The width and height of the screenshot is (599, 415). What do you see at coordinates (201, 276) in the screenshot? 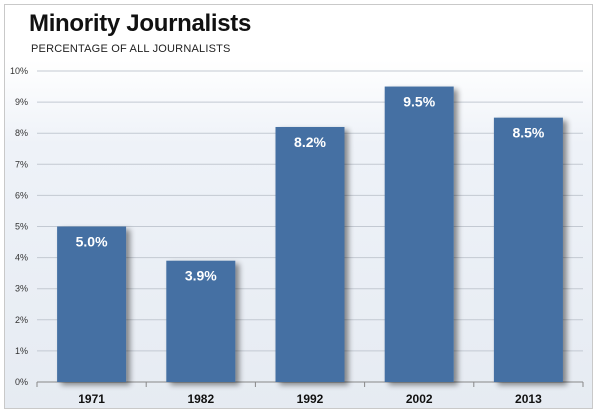
I see `data-label: 3.9%` at bounding box center [201, 276].